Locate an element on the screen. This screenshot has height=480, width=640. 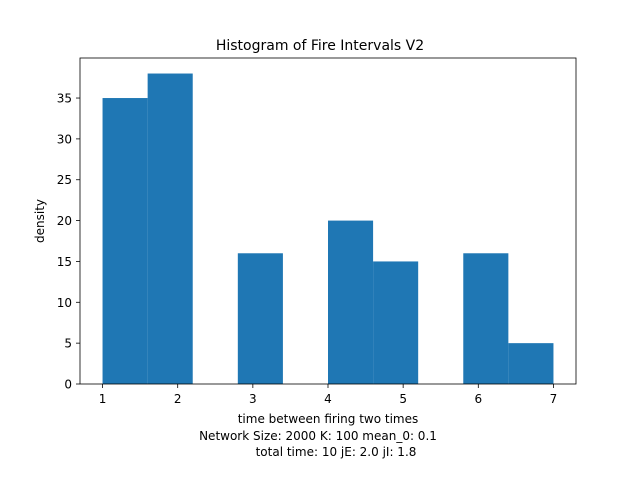
x-tick-label: 4 is located at coordinates (328, 399).